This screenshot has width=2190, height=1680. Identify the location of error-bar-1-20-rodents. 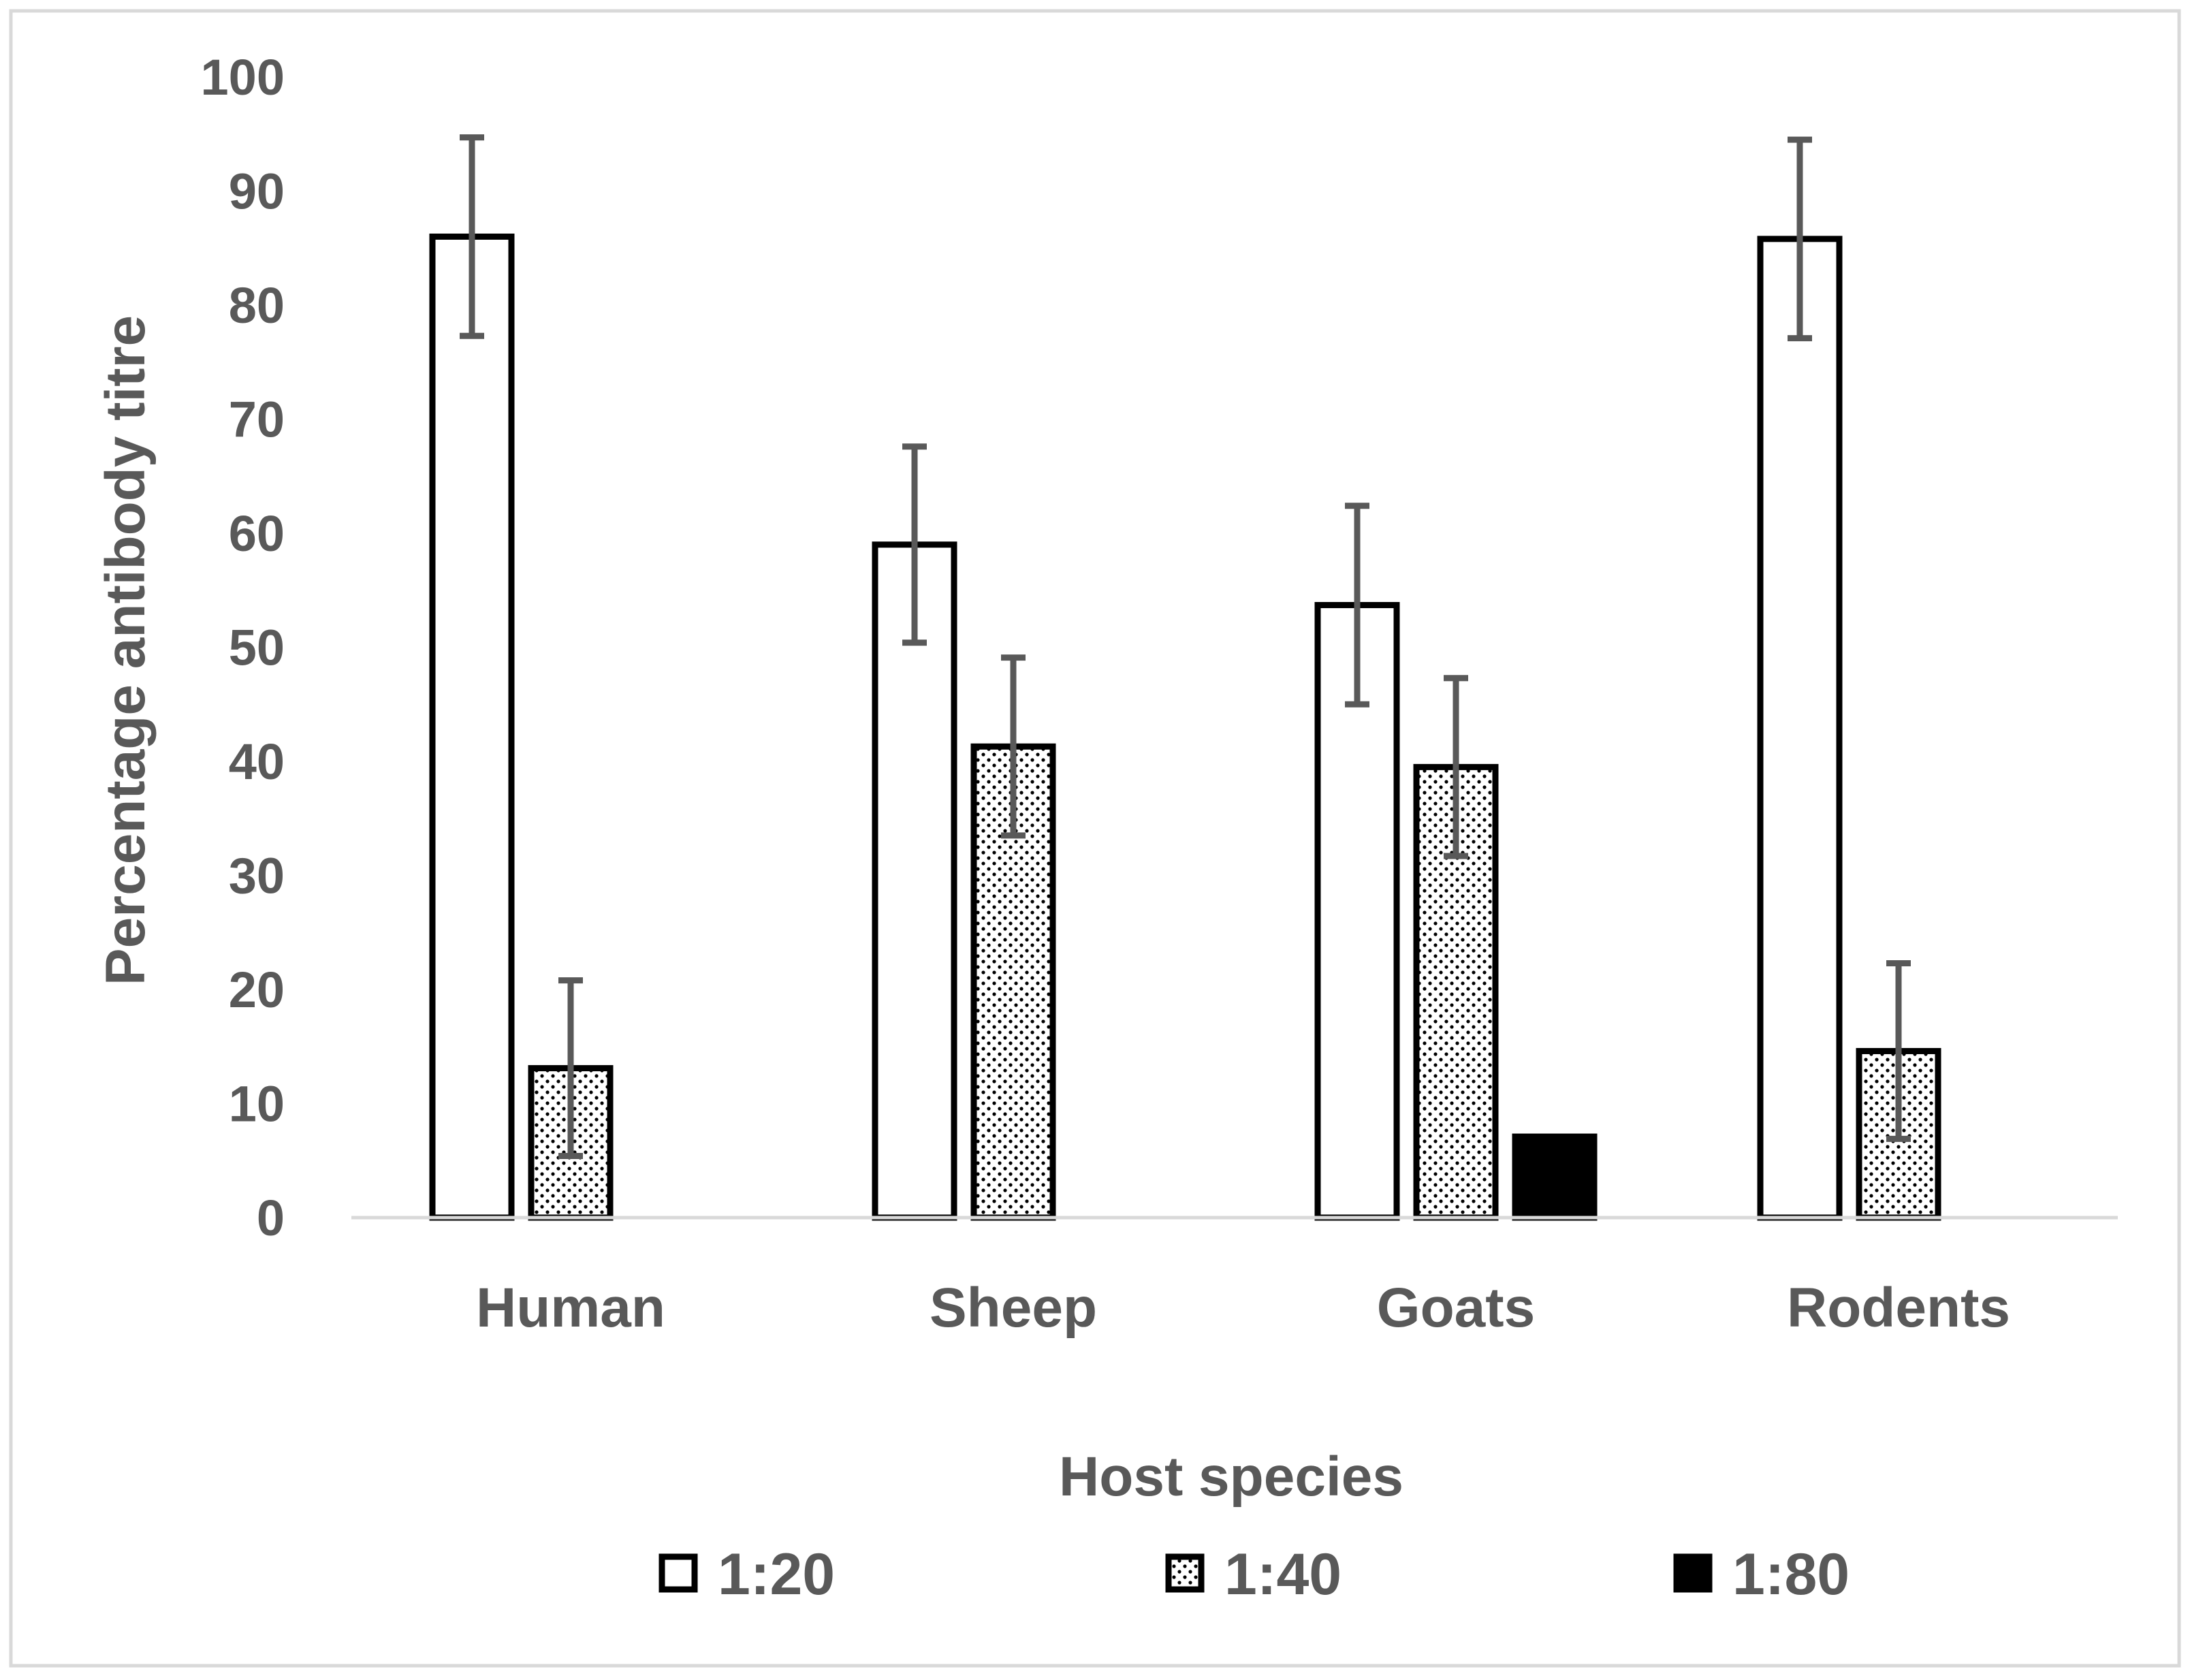
(1800, 239).